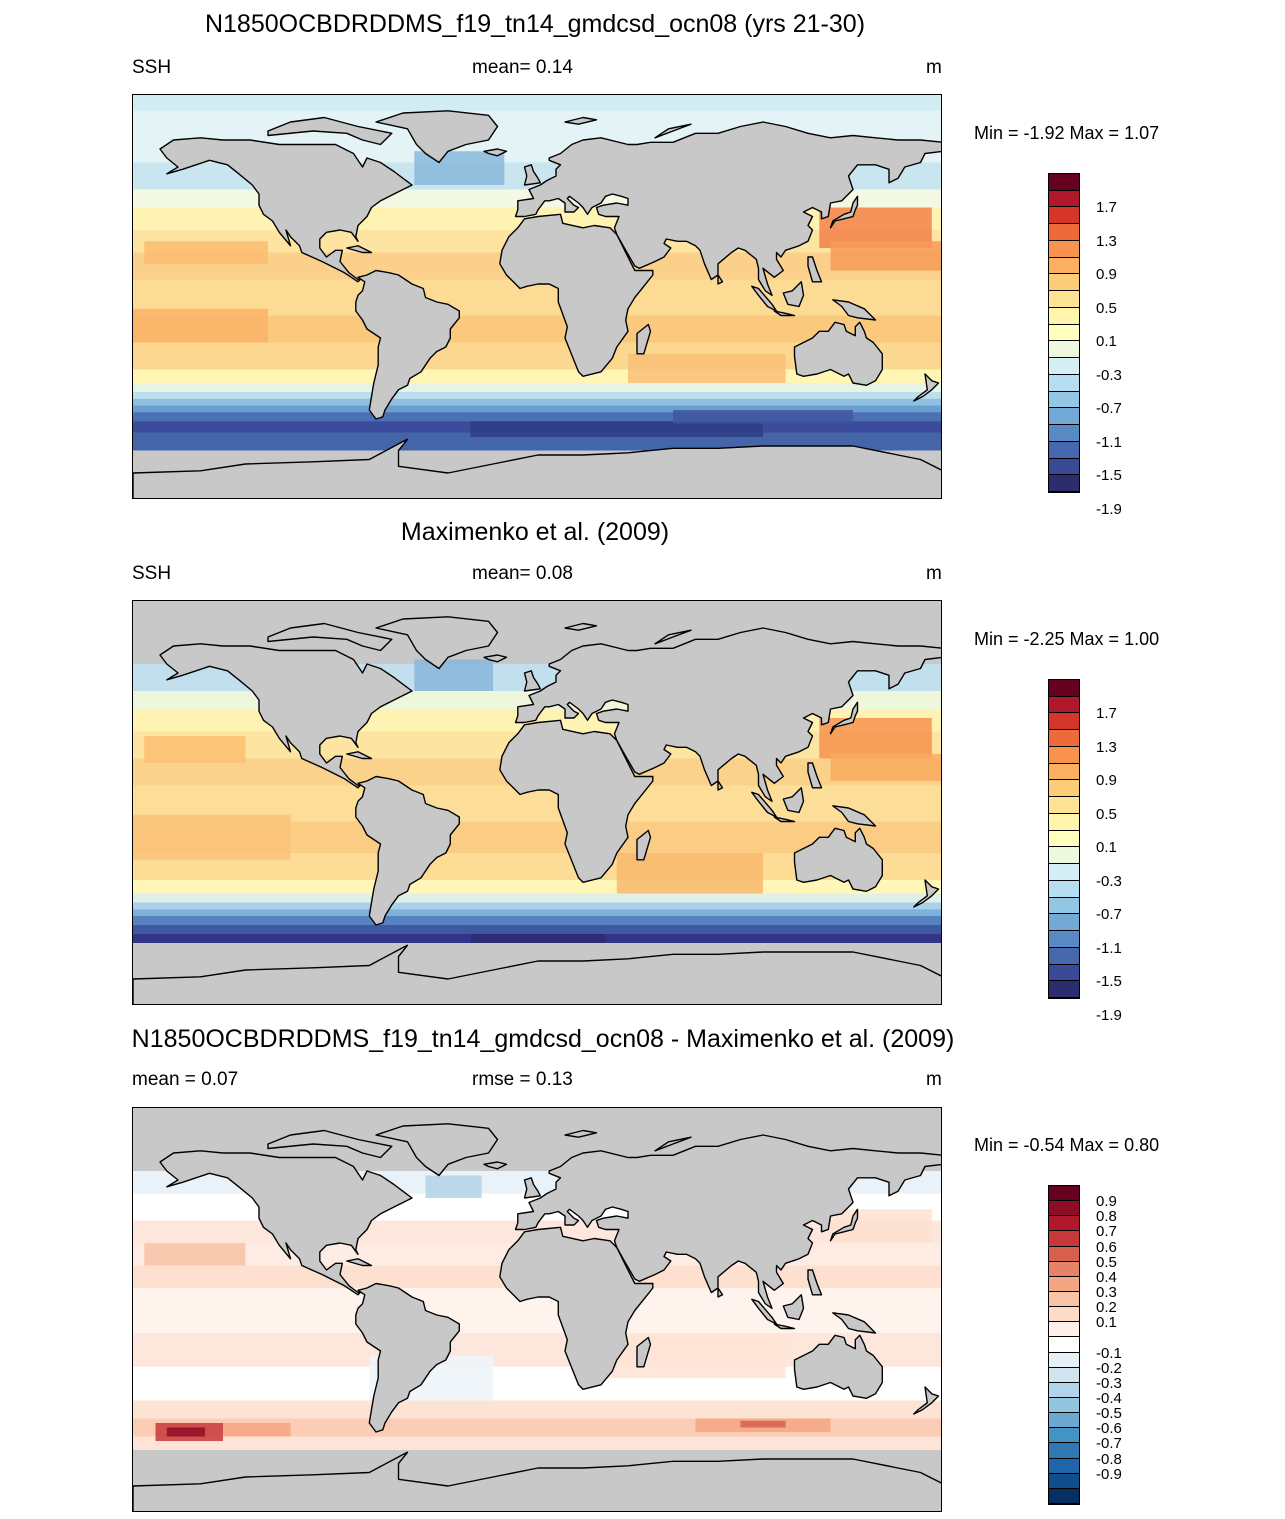 The image size is (1285, 1519). I want to click on rmse-label: rmse = 0.13, so click(522, 1079).